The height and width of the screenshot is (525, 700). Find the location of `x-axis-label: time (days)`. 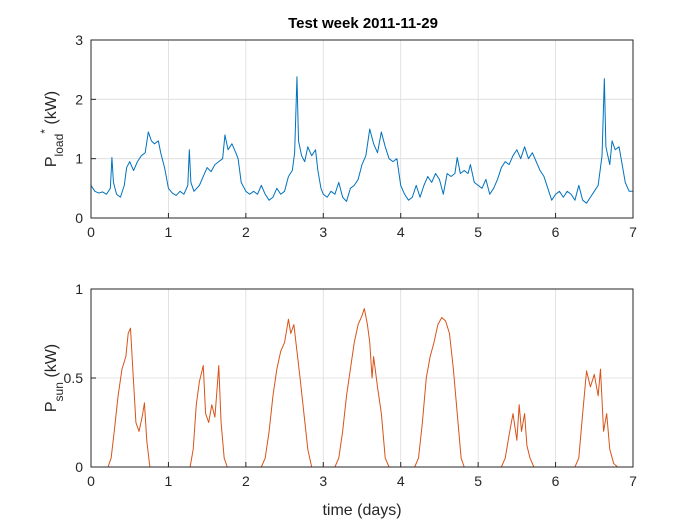

x-axis-label: time (days) is located at coordinates (361, 510).